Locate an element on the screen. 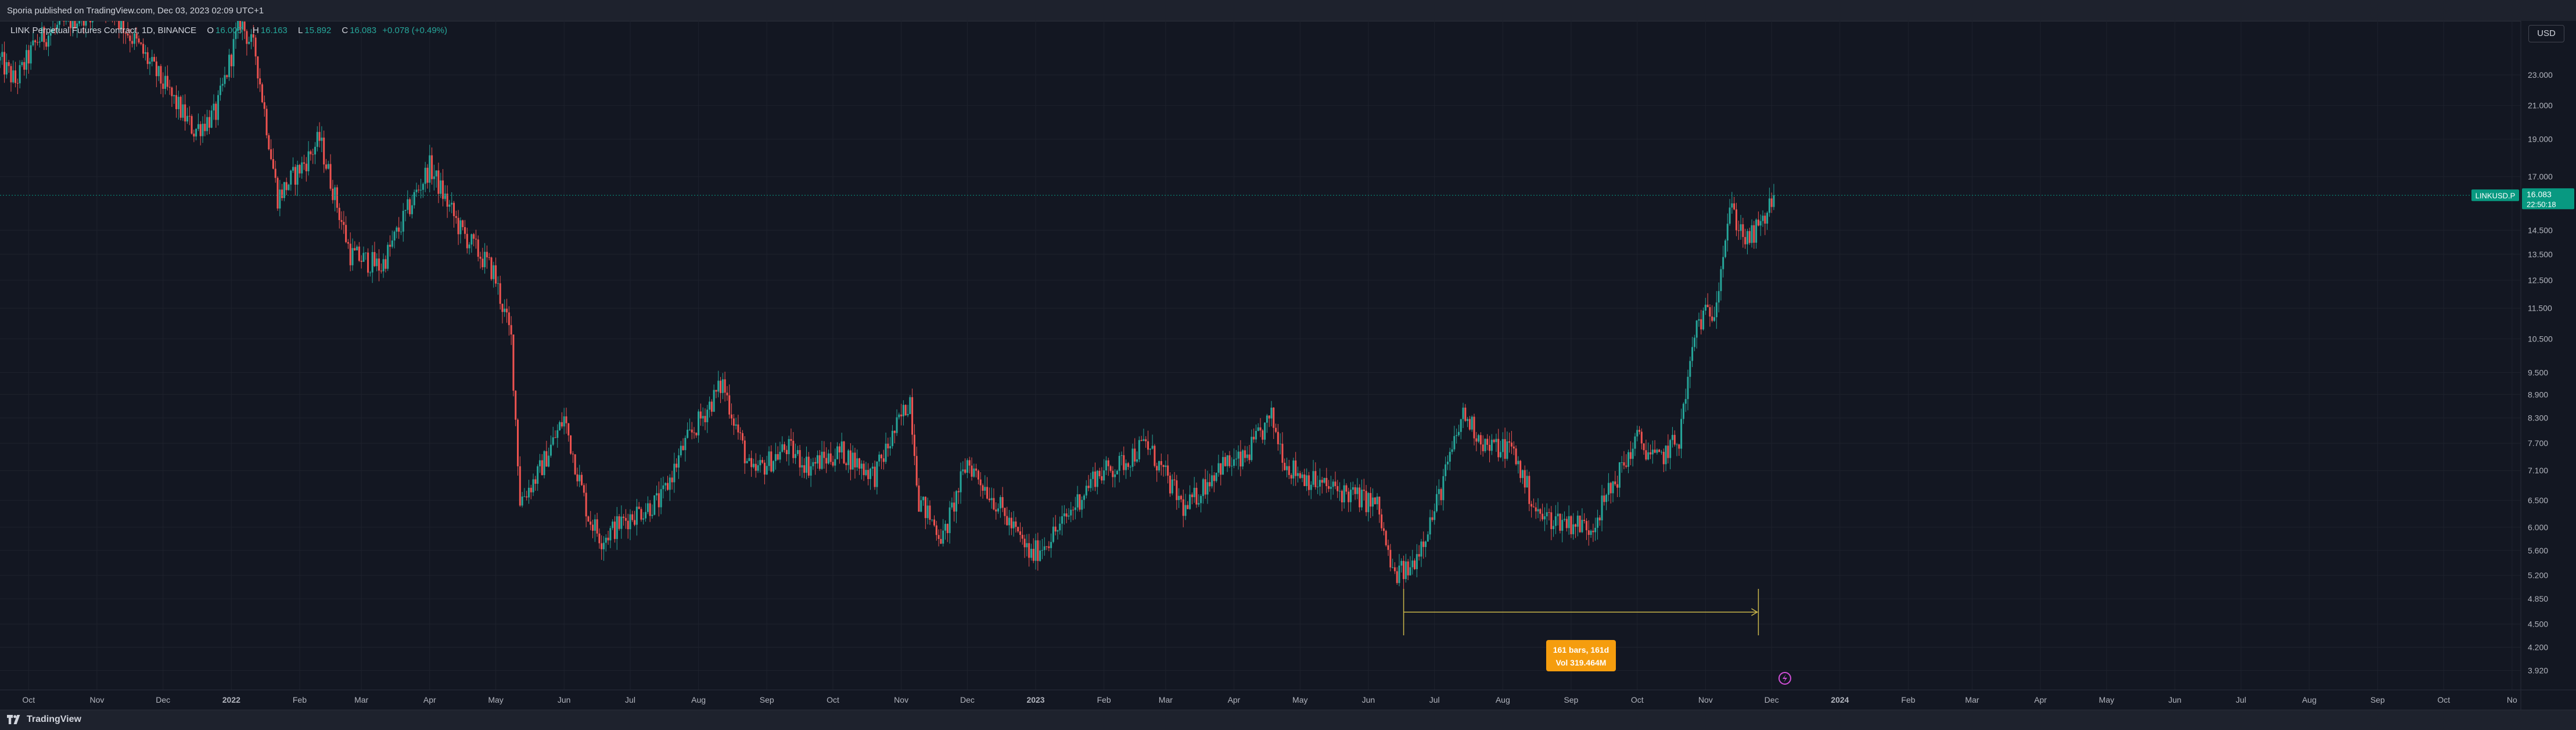 The image size is (2576, 730). tradingview-brand: TradingView is located at coordinates (44, 719).